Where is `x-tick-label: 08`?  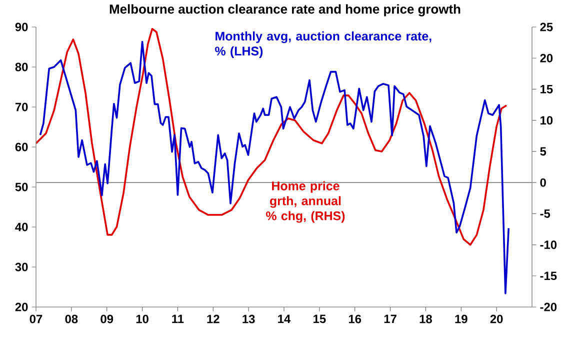
x-tick-label: 08 is located at coordinates (71, 319).